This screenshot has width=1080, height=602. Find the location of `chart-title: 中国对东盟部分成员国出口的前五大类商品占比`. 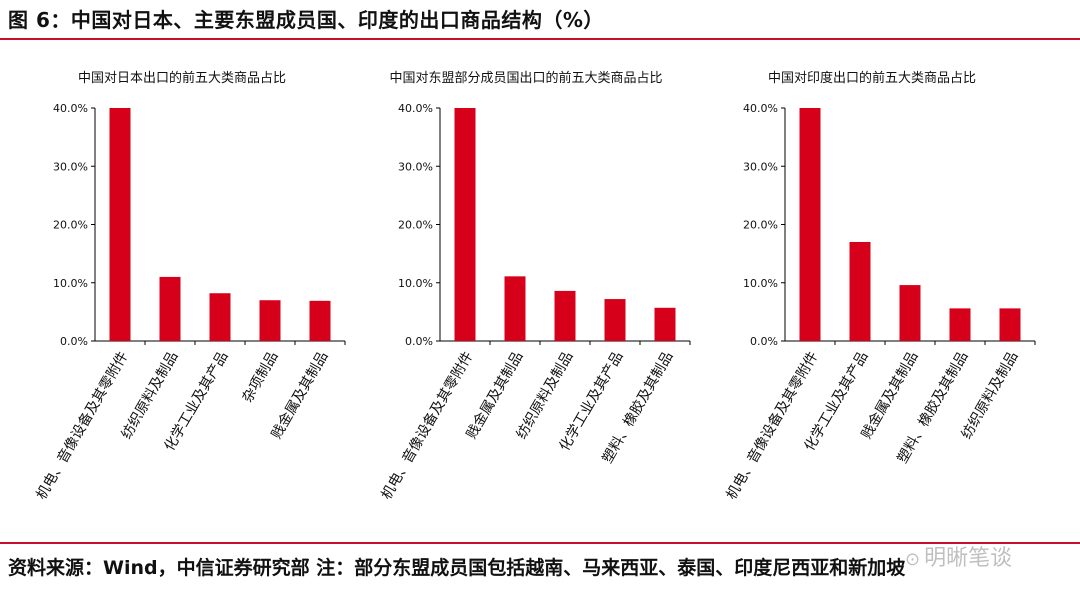

chart-title: 中国对东盟部分成员国出口的前五大类商品占比 is located at coordinates (525, 78).